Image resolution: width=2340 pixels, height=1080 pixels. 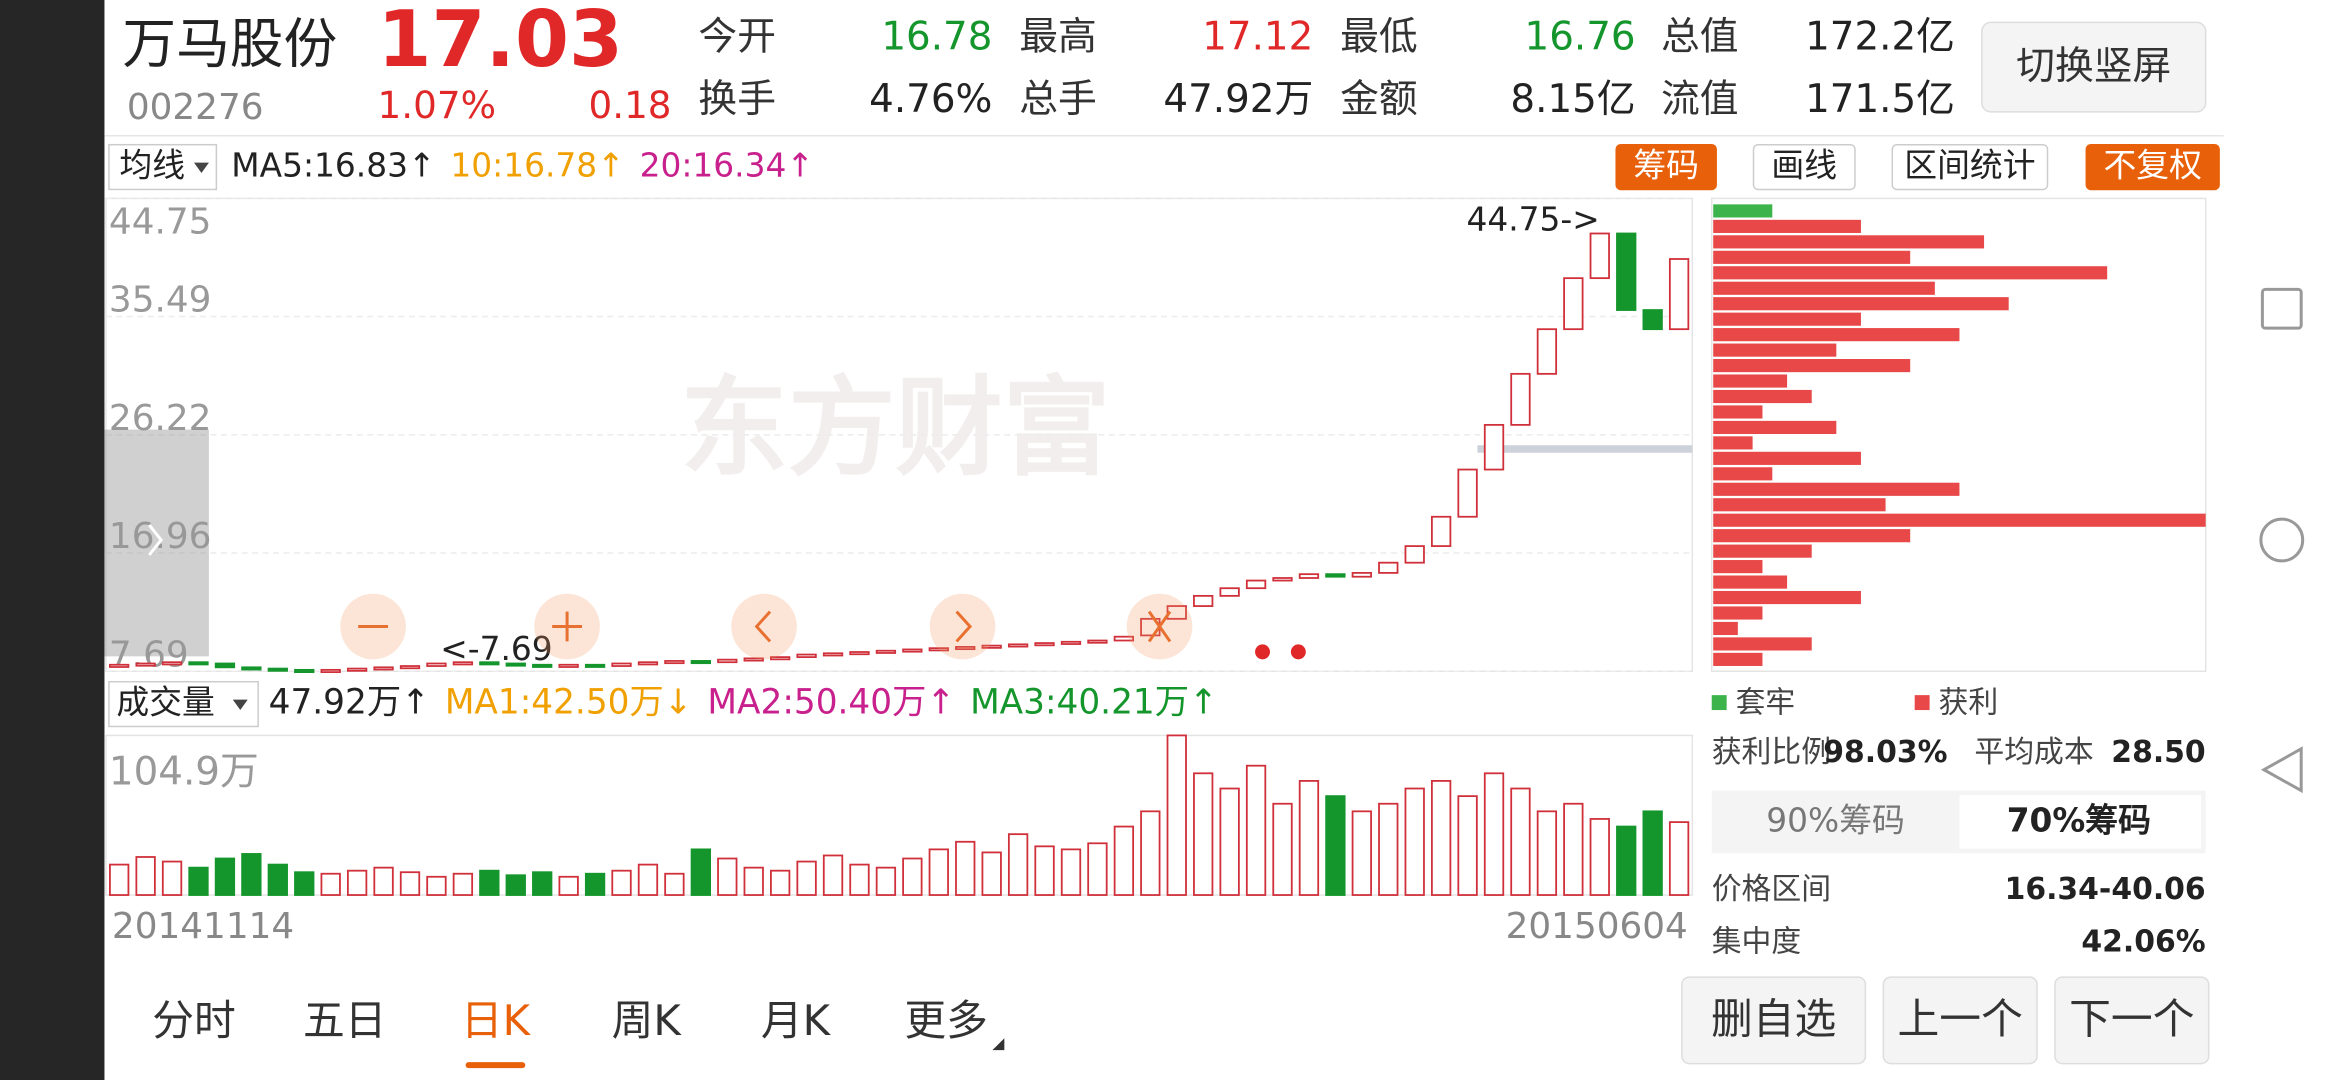 I want to click on bottom-tab: 日K, so click(x=496, y=1020).